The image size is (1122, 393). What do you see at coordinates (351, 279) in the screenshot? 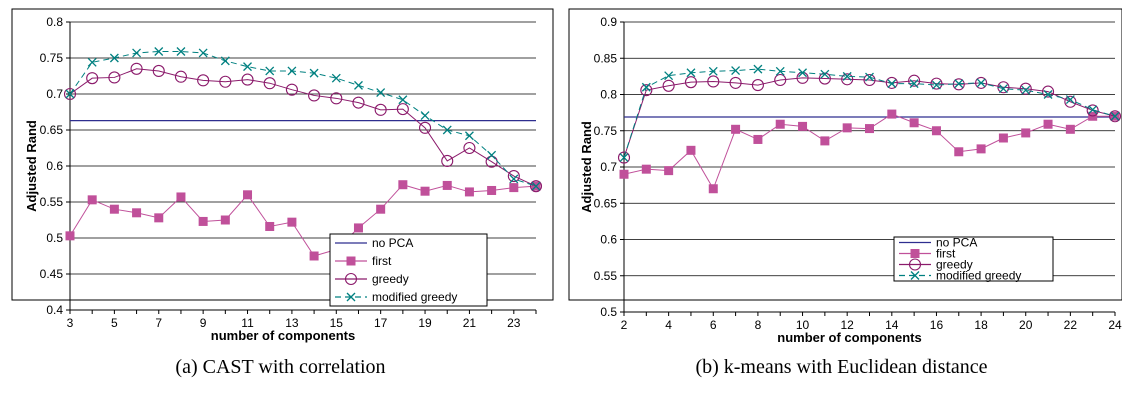
I see `legend-marker-greedy` at bounding box center [351, 279].